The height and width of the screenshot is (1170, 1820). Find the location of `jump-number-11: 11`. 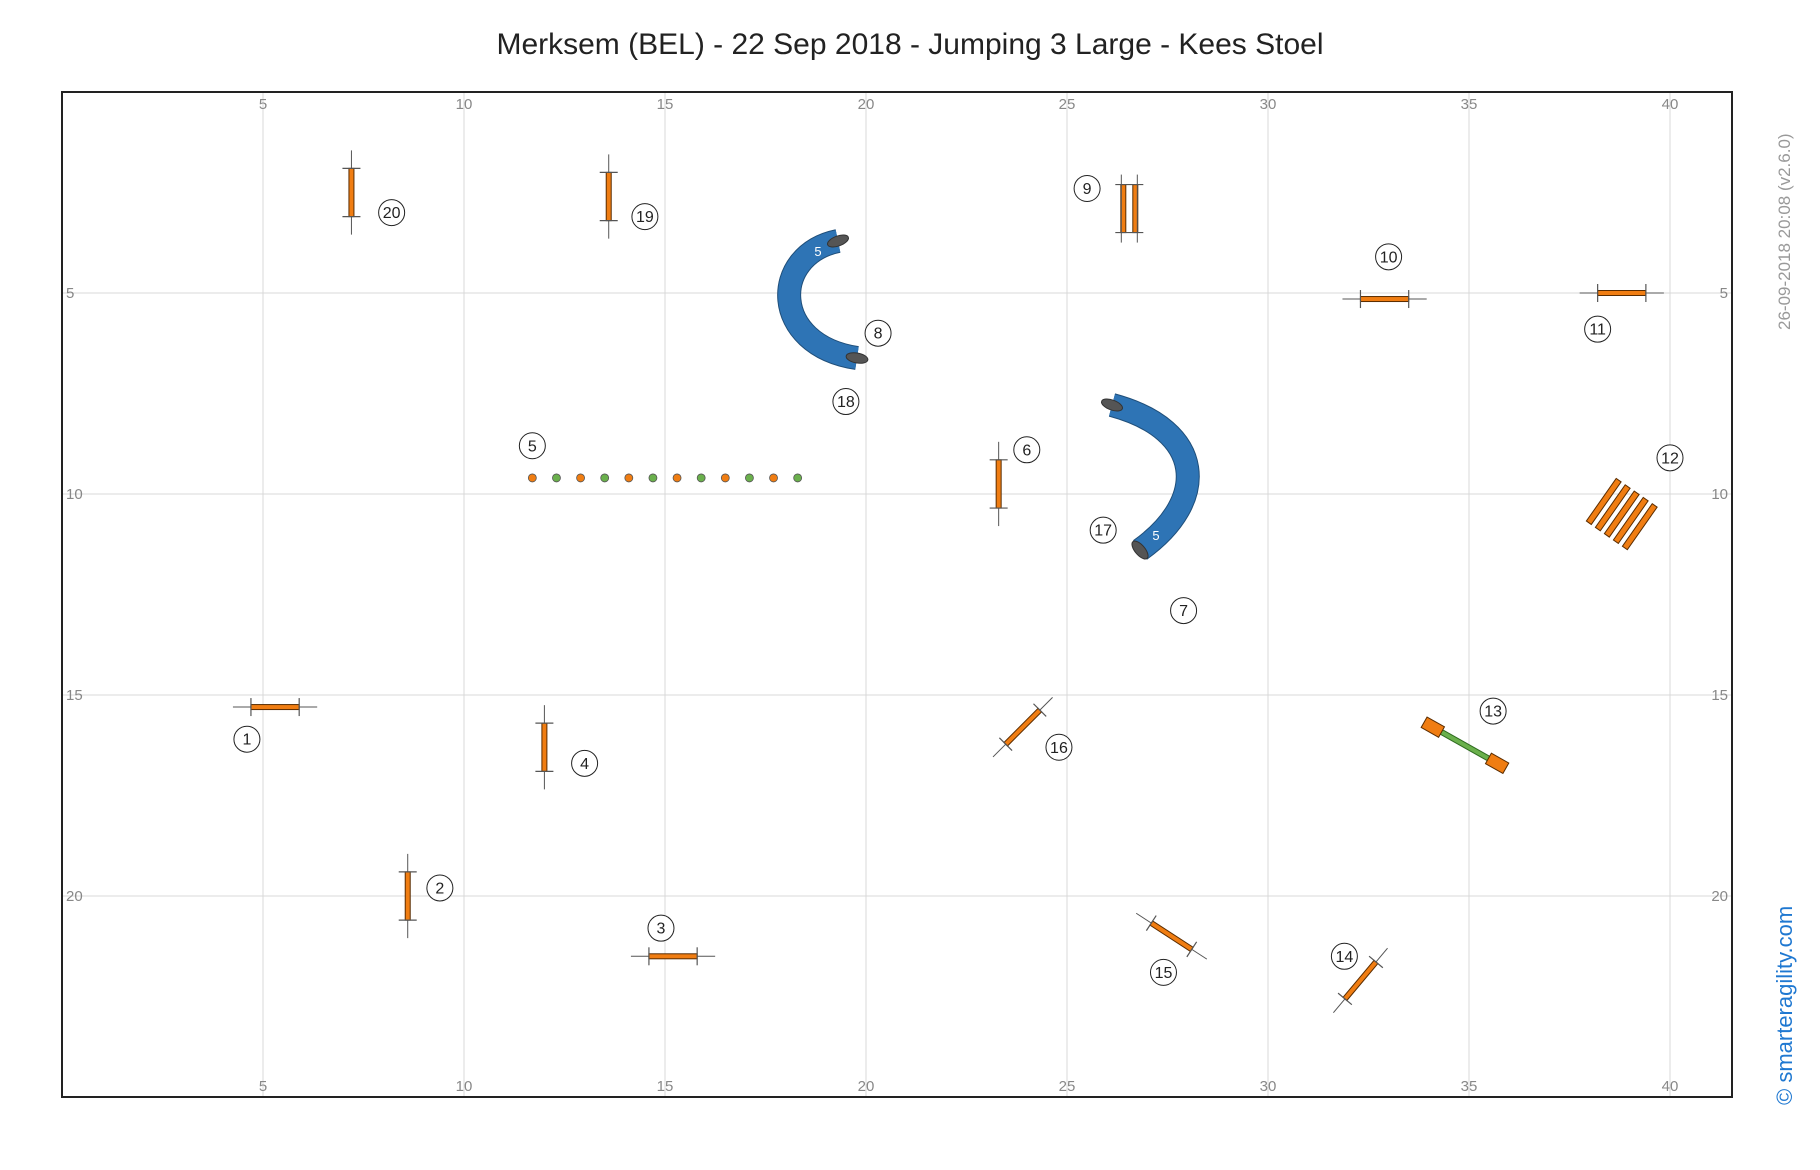

jump-number-11: 11 is located at coordinates (1598, 329).